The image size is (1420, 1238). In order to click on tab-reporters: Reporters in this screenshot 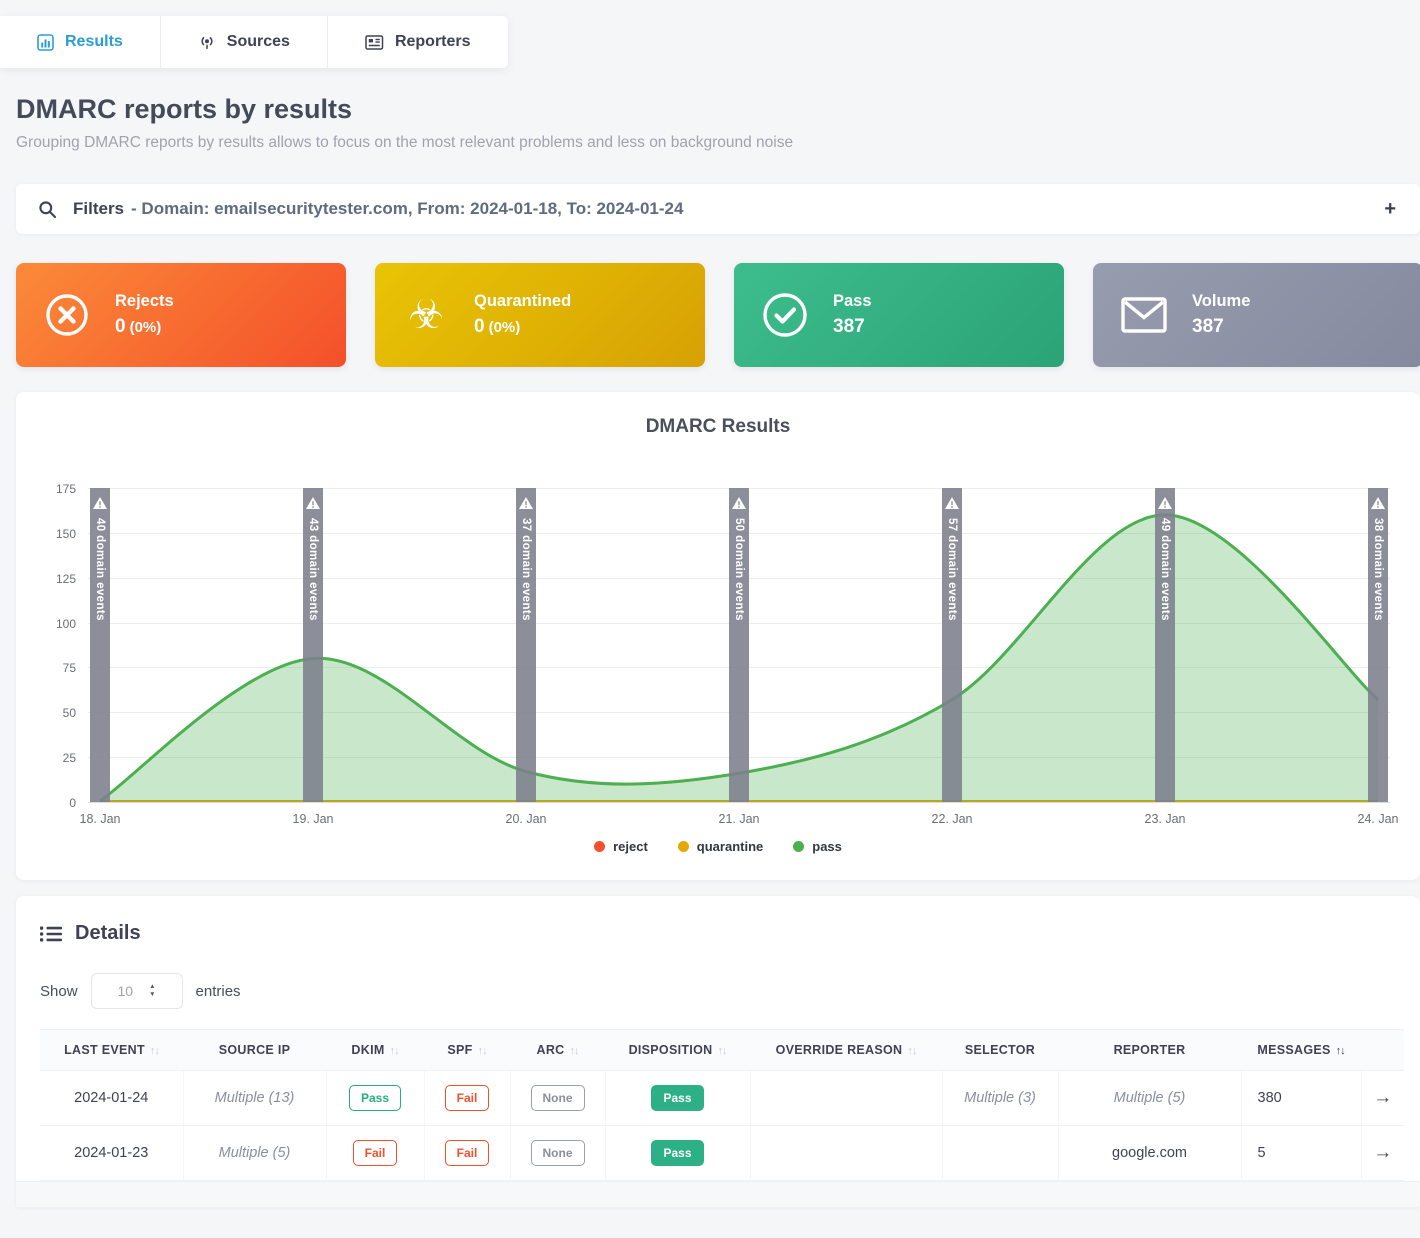, I will do `click(418, 42)`.